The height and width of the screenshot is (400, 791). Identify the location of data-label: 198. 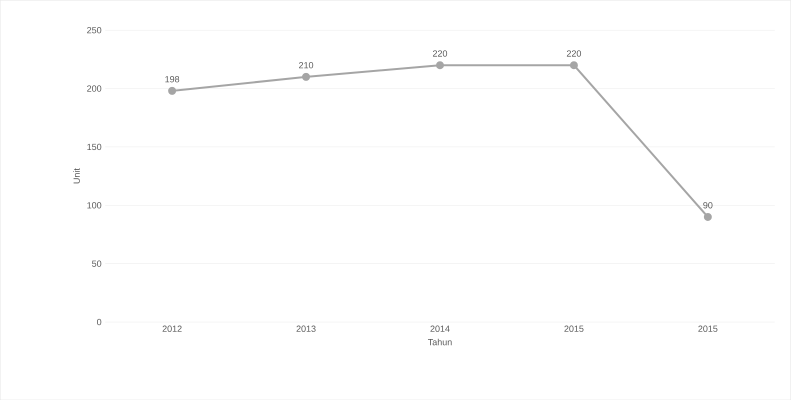
(172, 79).